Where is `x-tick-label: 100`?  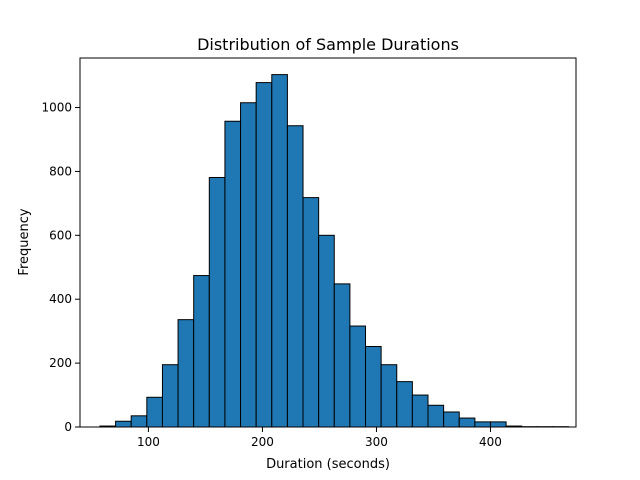 x-tick-label: 100 is located at coordinates (148, 442).